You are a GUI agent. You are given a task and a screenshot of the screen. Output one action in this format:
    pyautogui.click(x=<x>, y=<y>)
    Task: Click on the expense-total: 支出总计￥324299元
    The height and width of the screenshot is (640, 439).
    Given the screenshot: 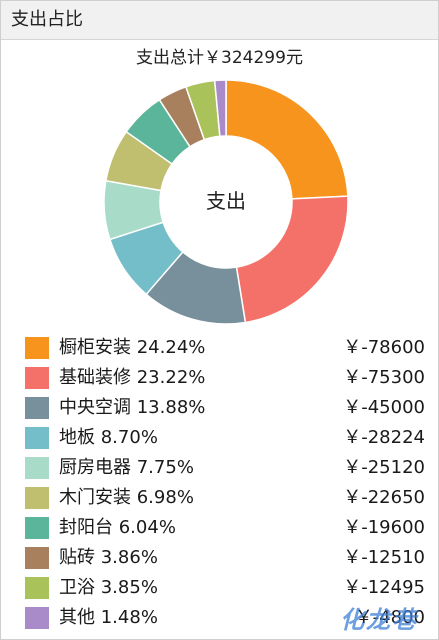 What is the action you would take?
    pyautogui.click(x=219, y=58)
    